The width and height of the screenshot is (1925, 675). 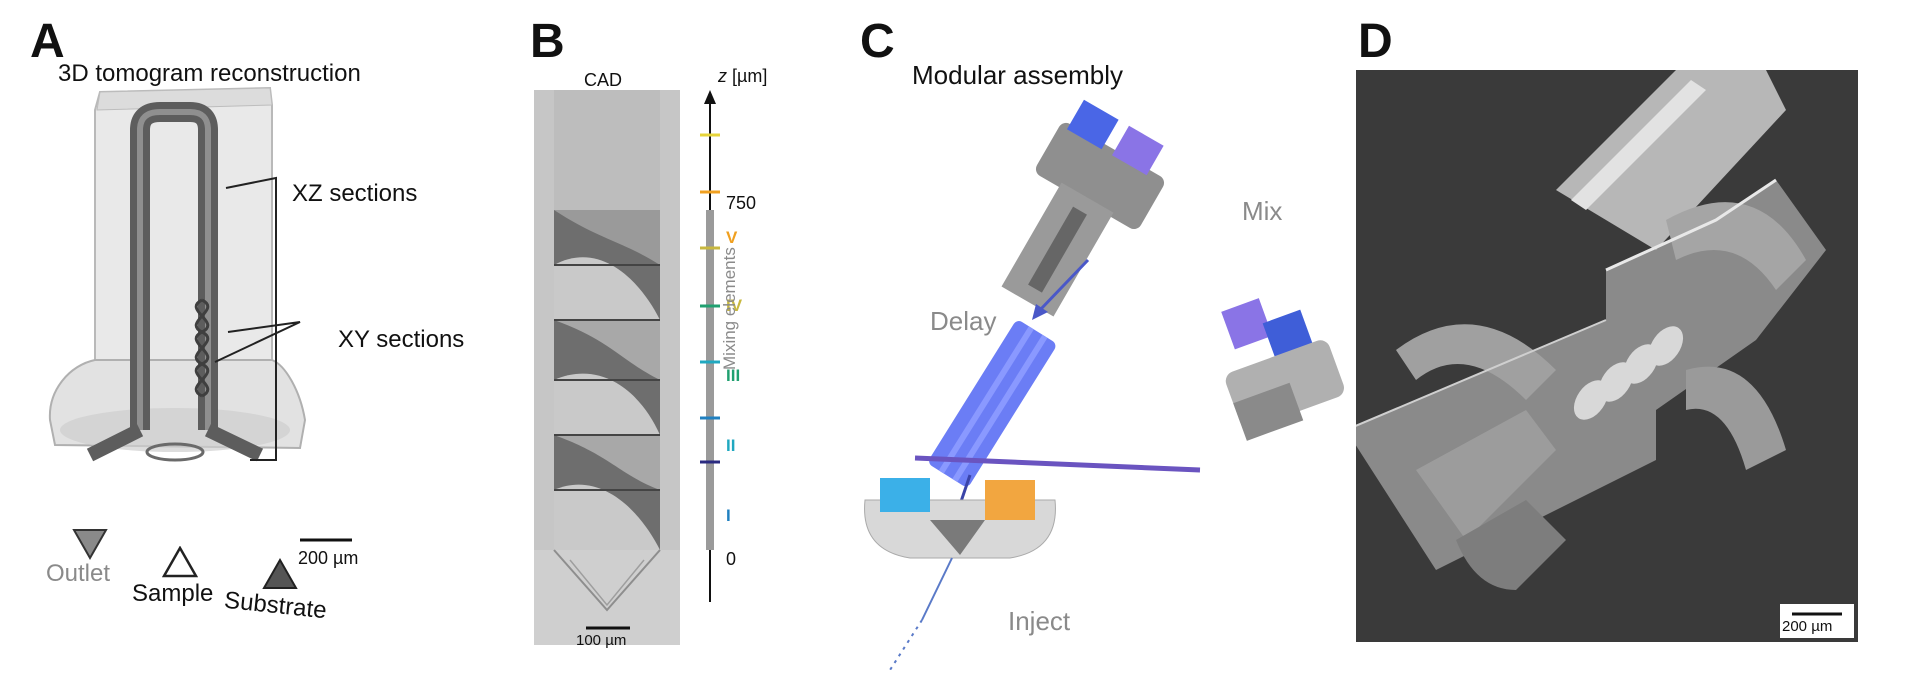 I want to click on stage-label-iv: IV, so click(x=734, y=305).